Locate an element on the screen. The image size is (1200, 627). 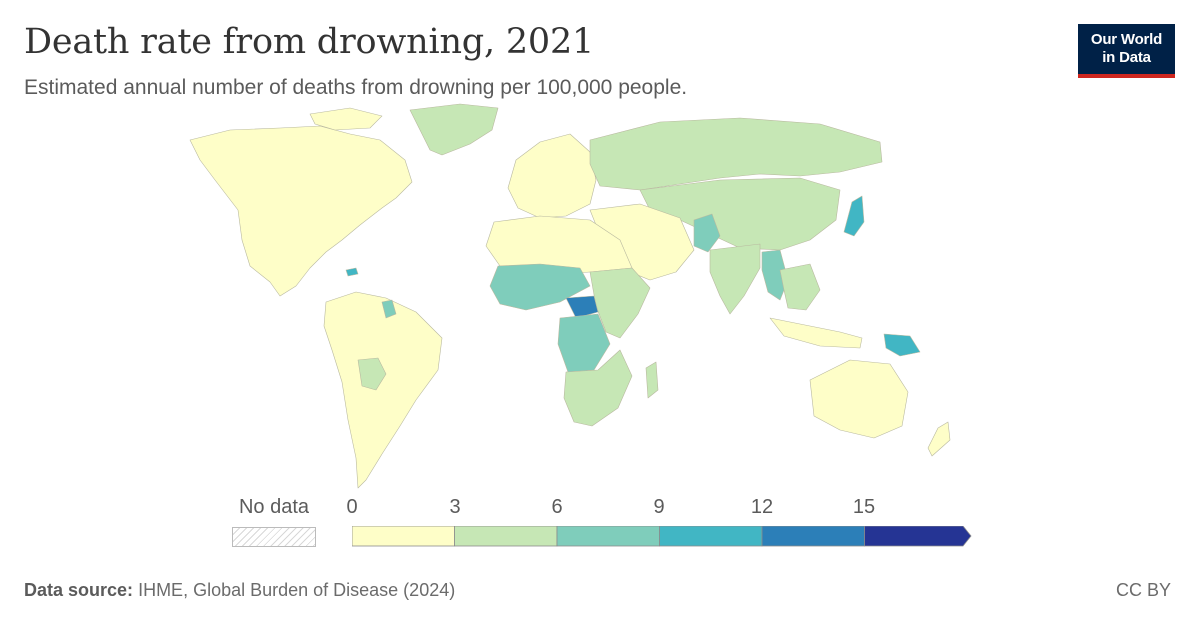
logo-line-2: in Data is located at coordinates (1126, 57).